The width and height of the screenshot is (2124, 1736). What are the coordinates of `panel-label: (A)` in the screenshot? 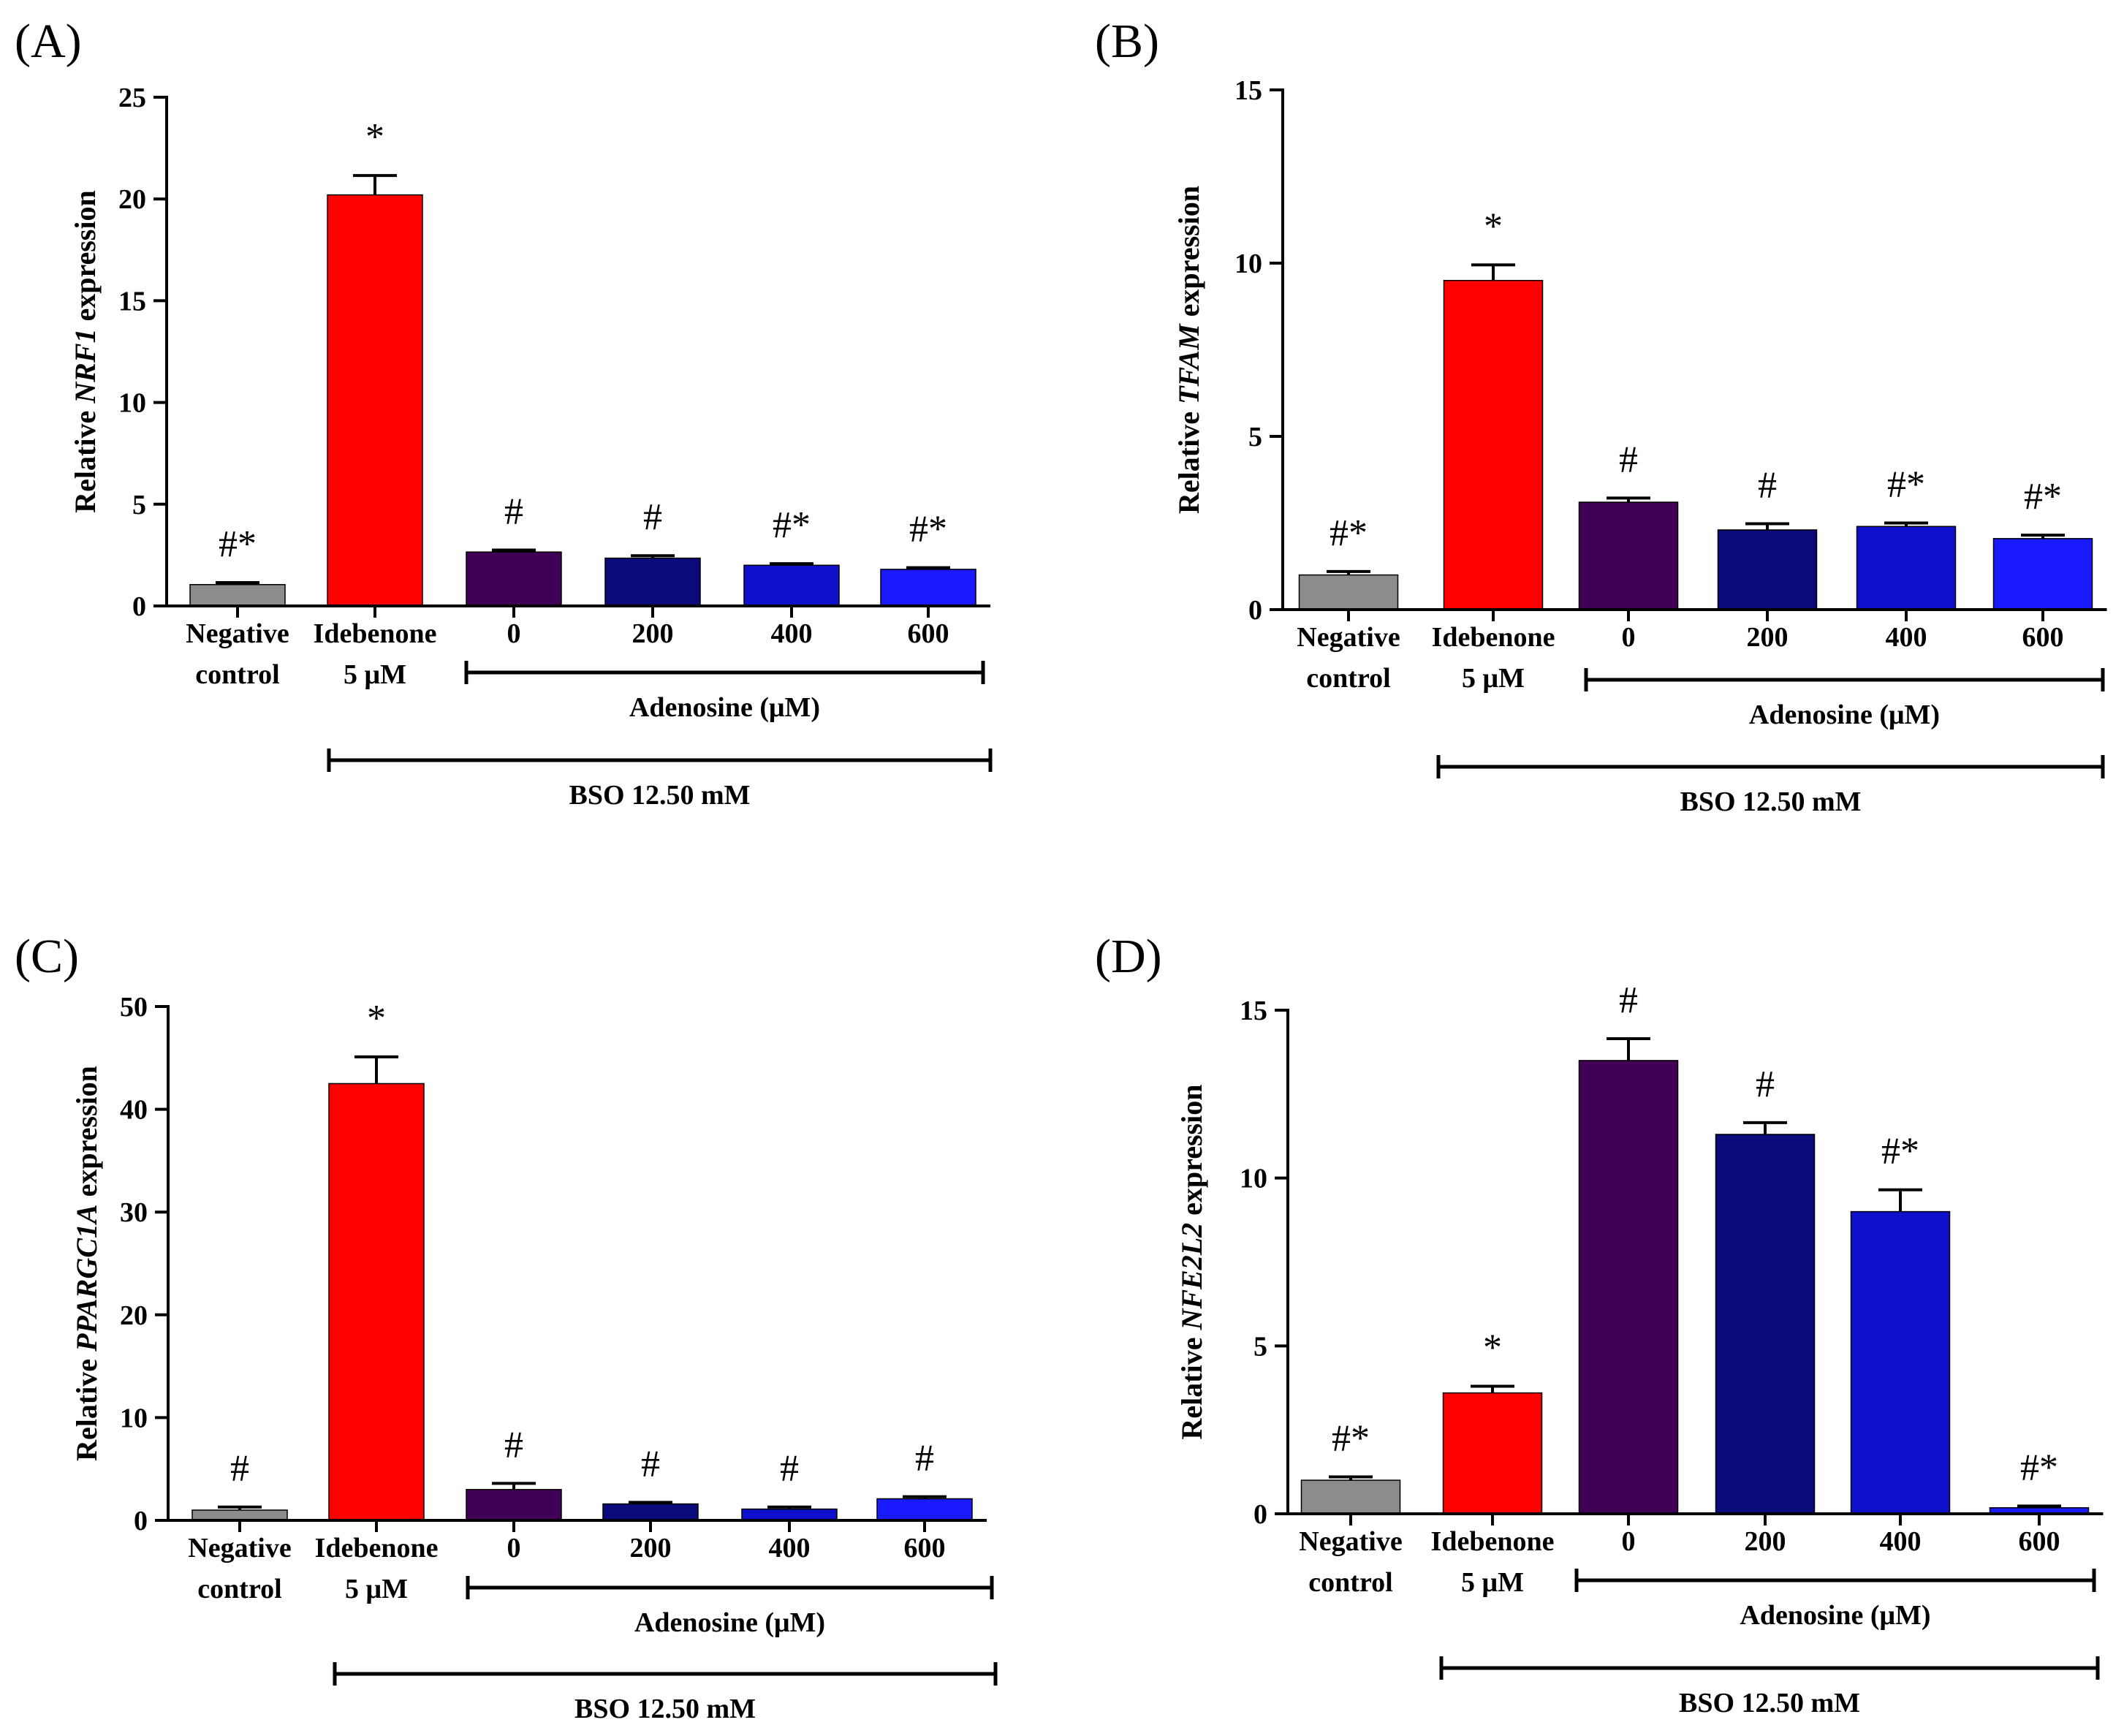 It's located at (48, 41).